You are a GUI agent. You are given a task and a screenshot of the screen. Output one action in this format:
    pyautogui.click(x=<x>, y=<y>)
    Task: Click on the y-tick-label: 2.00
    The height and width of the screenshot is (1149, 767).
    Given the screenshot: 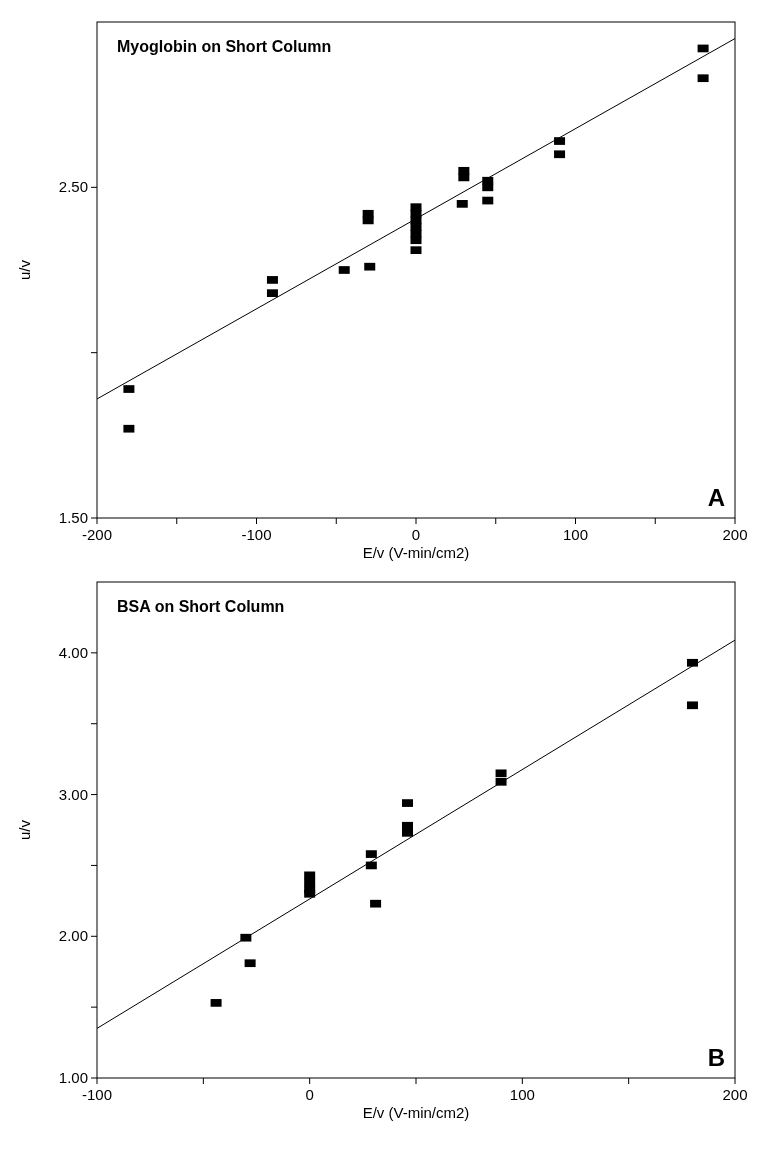 What is the action you would take?
    pyautogui.click(x=73, y=936)
    